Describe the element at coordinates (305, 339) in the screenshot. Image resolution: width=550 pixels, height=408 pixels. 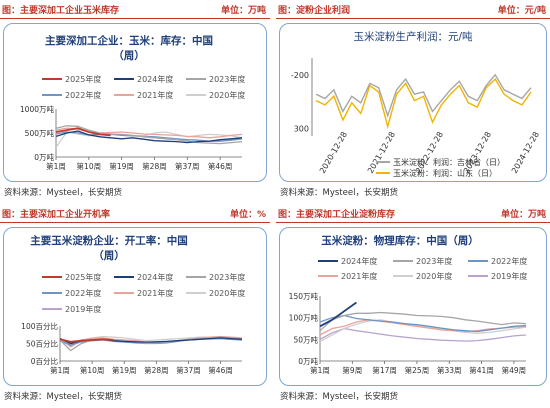
I see `y-tick-label: 50万吨` at that location.